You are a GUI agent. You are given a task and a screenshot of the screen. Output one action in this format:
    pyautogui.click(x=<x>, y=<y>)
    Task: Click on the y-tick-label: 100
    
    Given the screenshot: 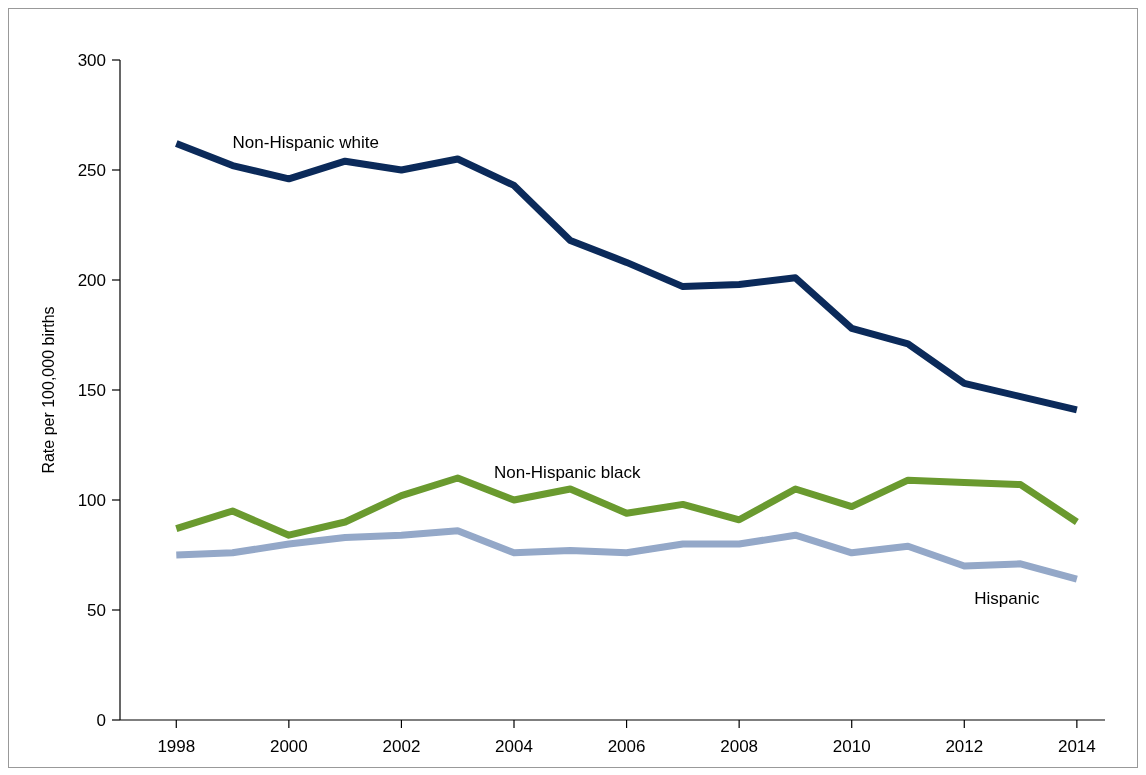 What is the action you would take?
    pyautogui.click(x=91, y=500)
    